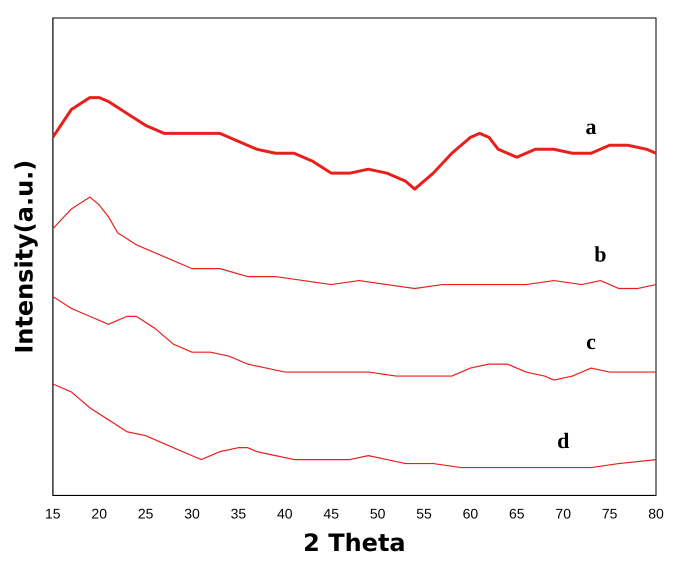  I want to click on x-tick-label: 40, so click(285, 514).